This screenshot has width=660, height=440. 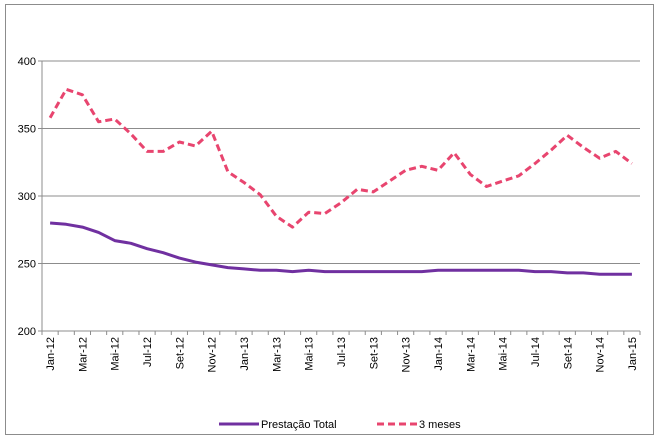 What do you see at coordinates (439, 354) in the screenshot?
I see `x-tick-label: Jan-14` at bounding box center [439, 354].